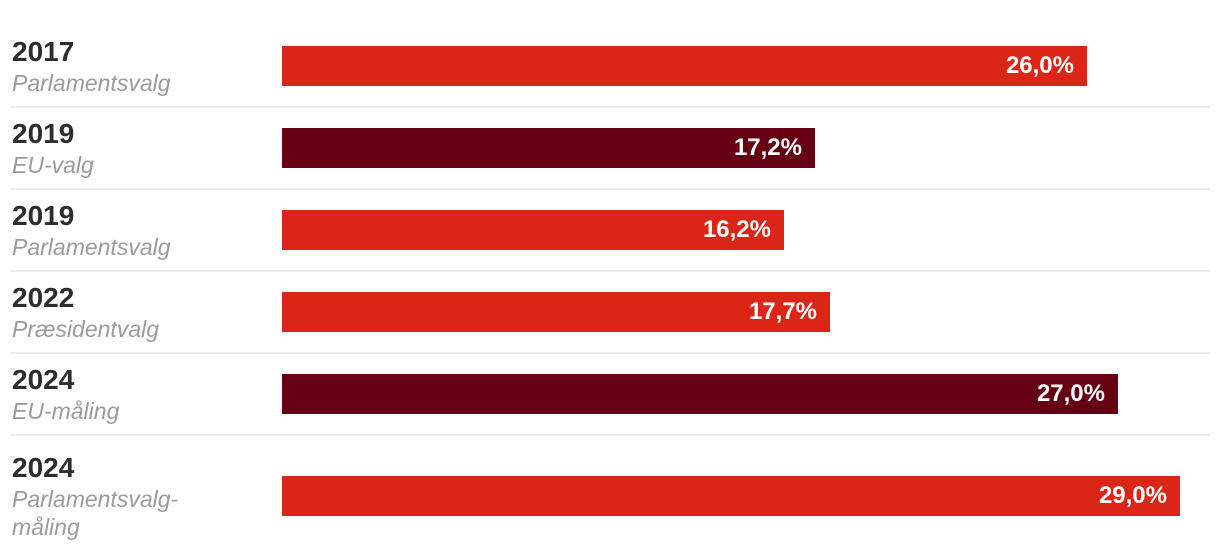  Describe the element at coordinates (1132, 495) in the screenshot. I see `bar-value-label: 29,0%` at that location.